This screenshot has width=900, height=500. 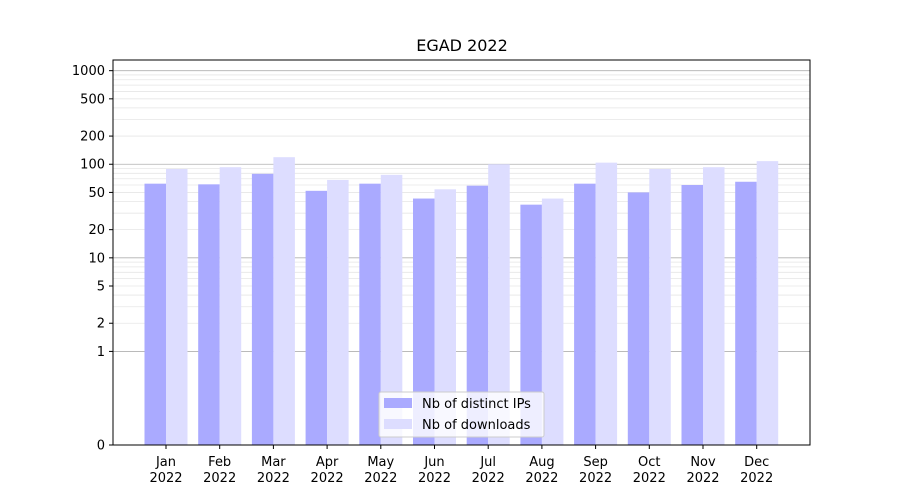 What do you see at coordinates (92, 99) in the screenshot?
I see `y-tick-label: 500` at bounding box center [92, 99].